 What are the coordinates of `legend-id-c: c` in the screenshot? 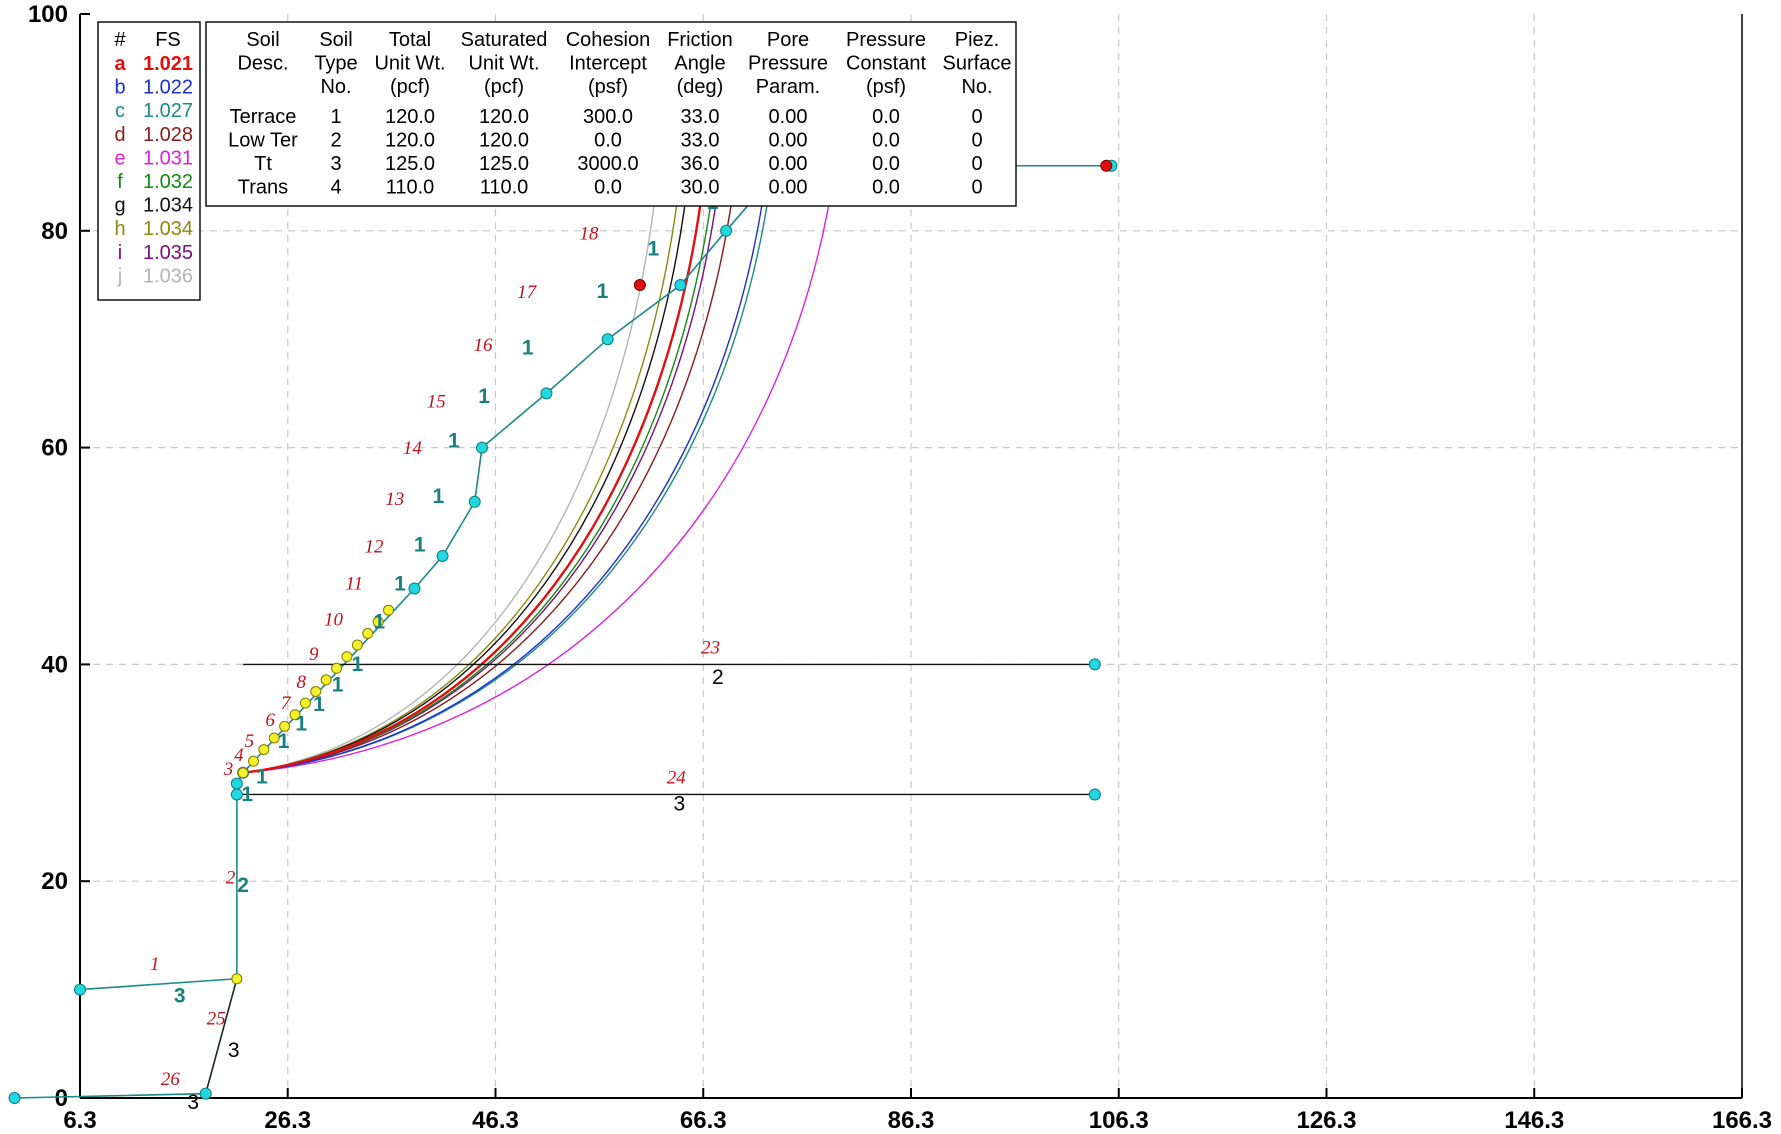 It's located at (120, 111).